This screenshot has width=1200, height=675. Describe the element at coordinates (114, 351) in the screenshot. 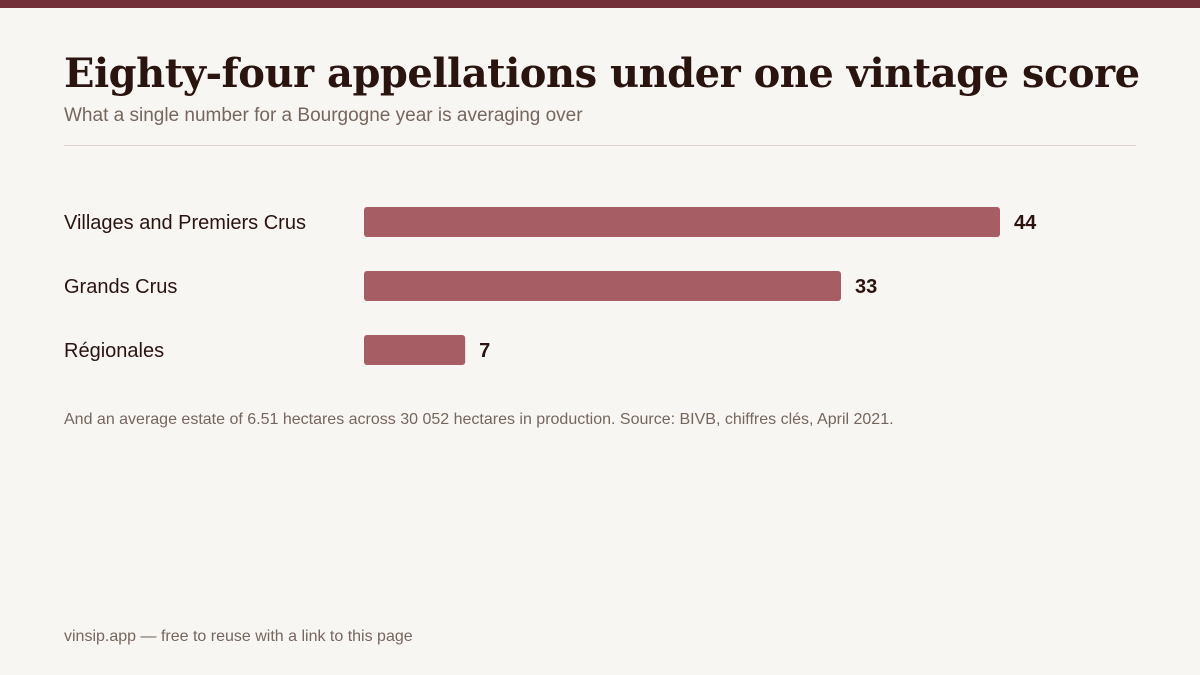

I see `category-label: Régionales` at that location.